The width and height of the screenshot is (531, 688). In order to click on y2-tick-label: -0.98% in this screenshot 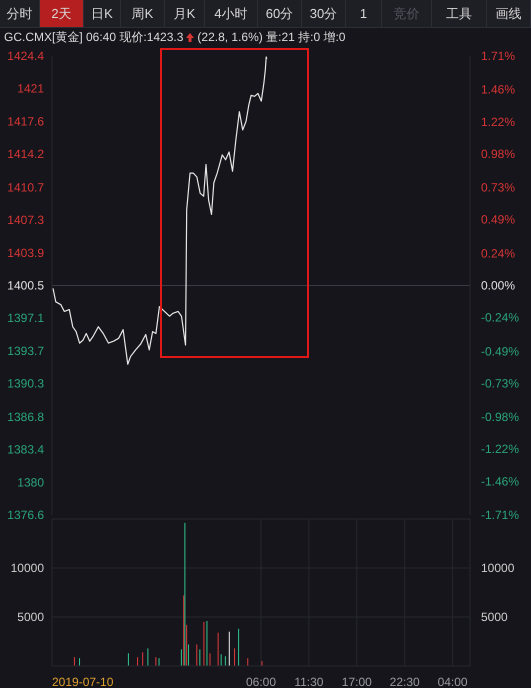, I will do `click(500, 417)`.